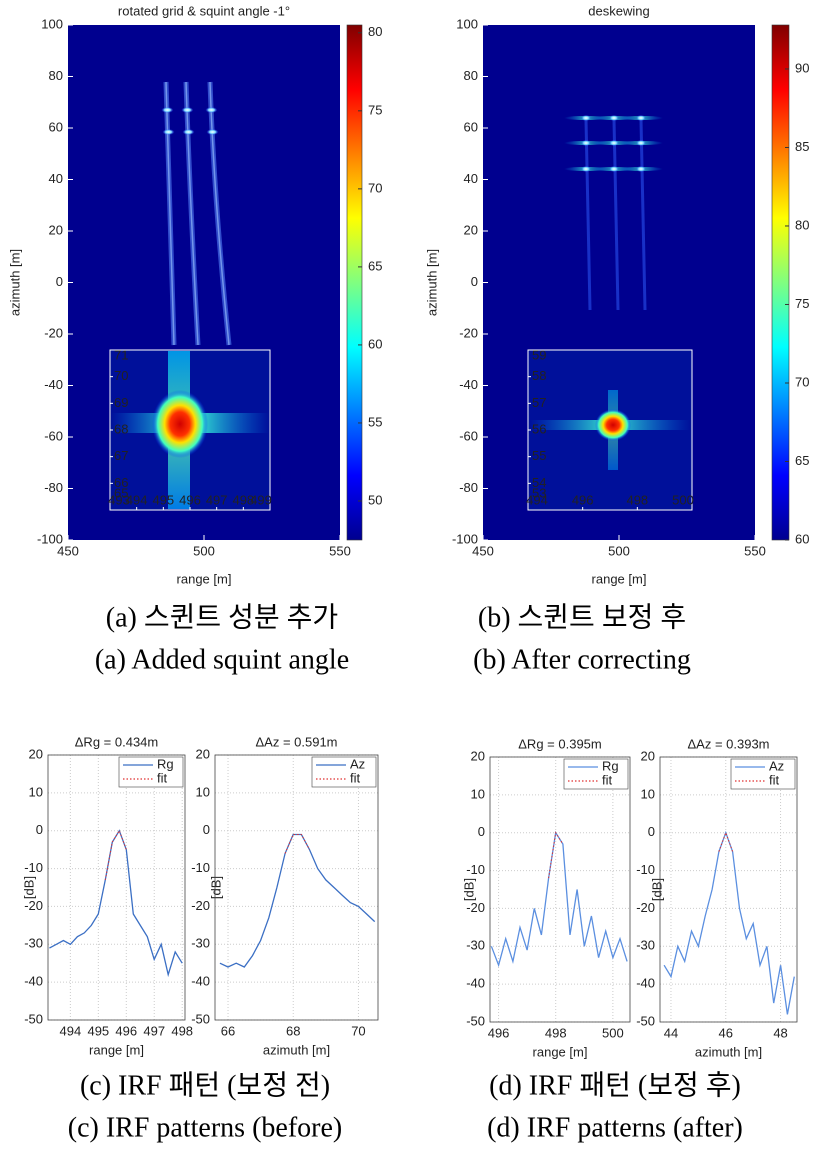  I want to click on x-tick-label: 550, so click(340, 550).